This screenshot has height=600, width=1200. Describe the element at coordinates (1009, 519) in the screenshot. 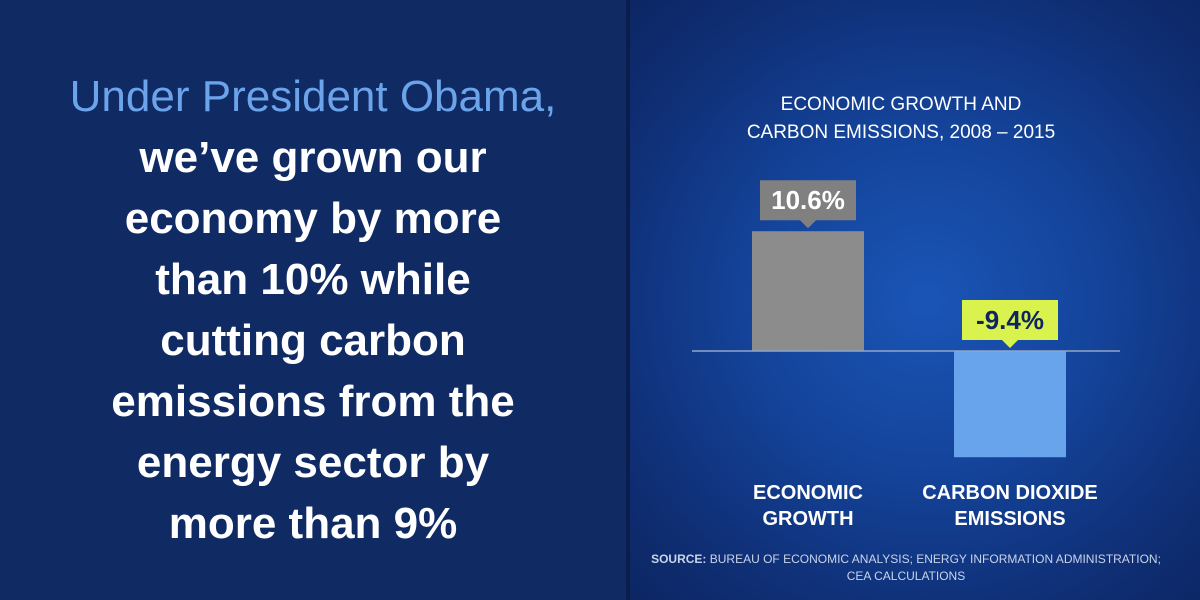

I see `category-label: EMISSIONS` at that location.